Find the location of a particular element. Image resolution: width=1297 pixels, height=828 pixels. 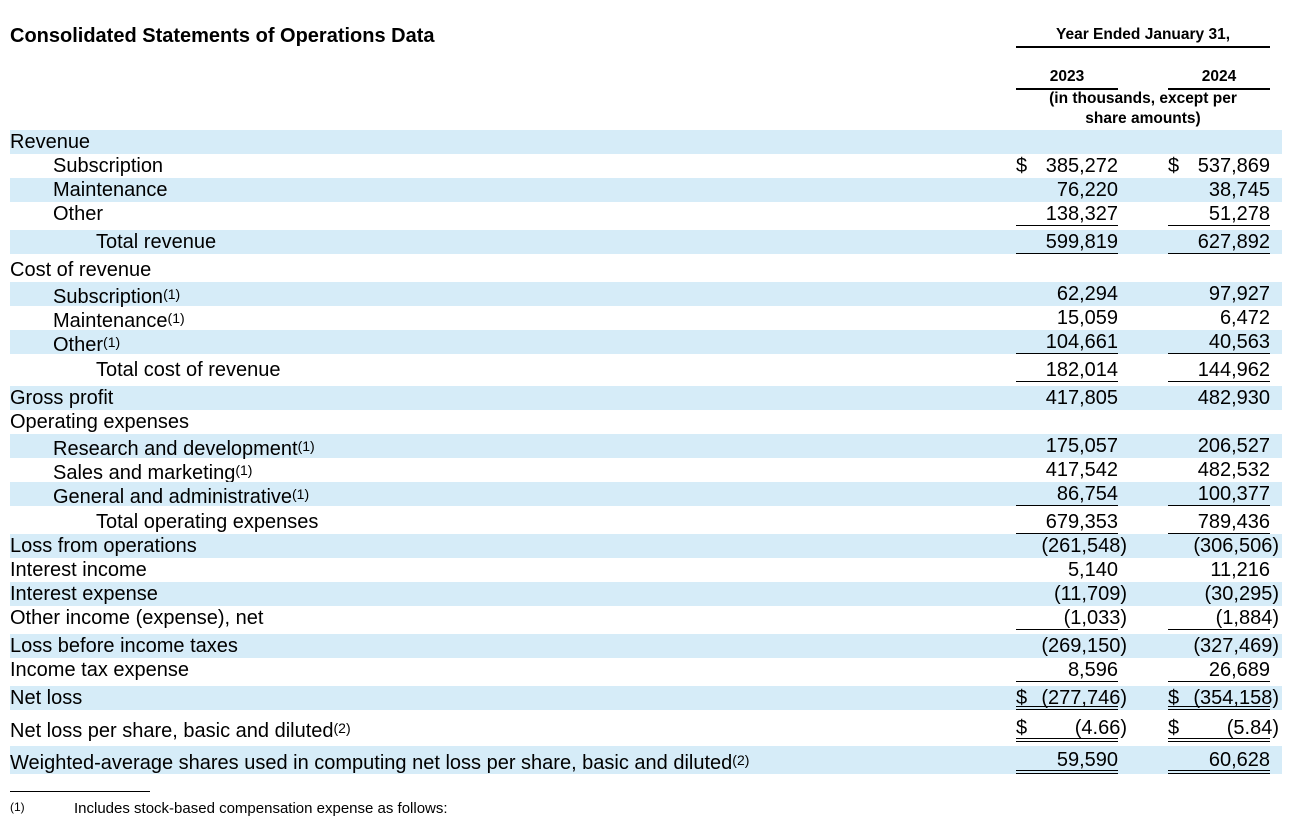

value-2023: 599,819 is located at coordinates (1081, 242).